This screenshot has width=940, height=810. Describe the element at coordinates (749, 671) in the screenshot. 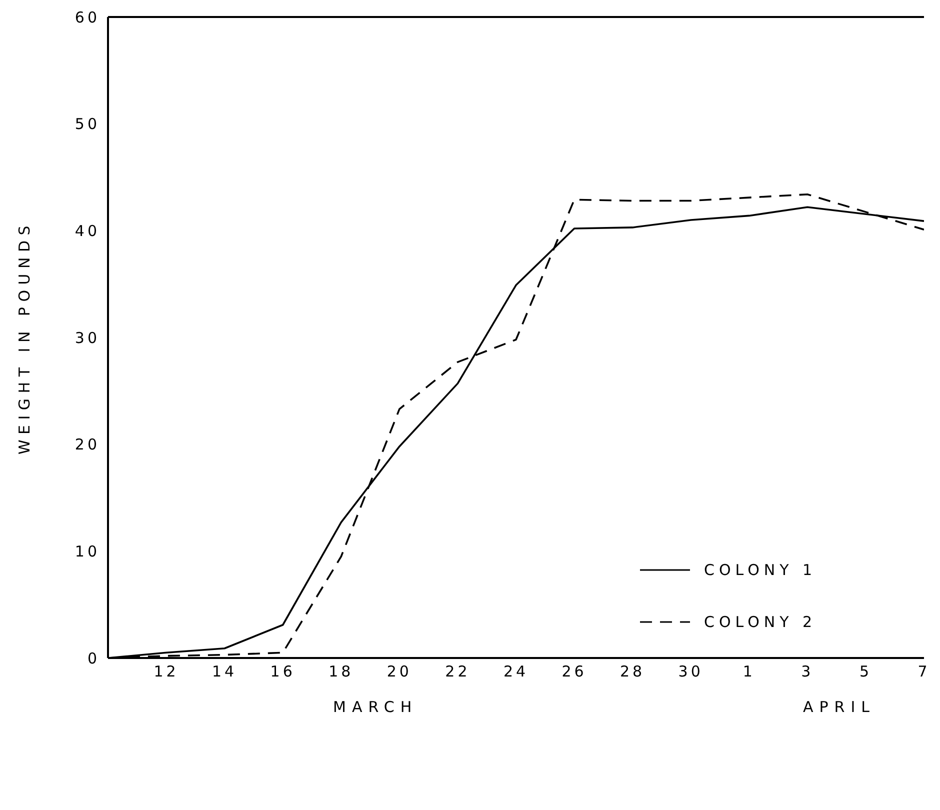

I see `x-tick-label: 1` at that location.